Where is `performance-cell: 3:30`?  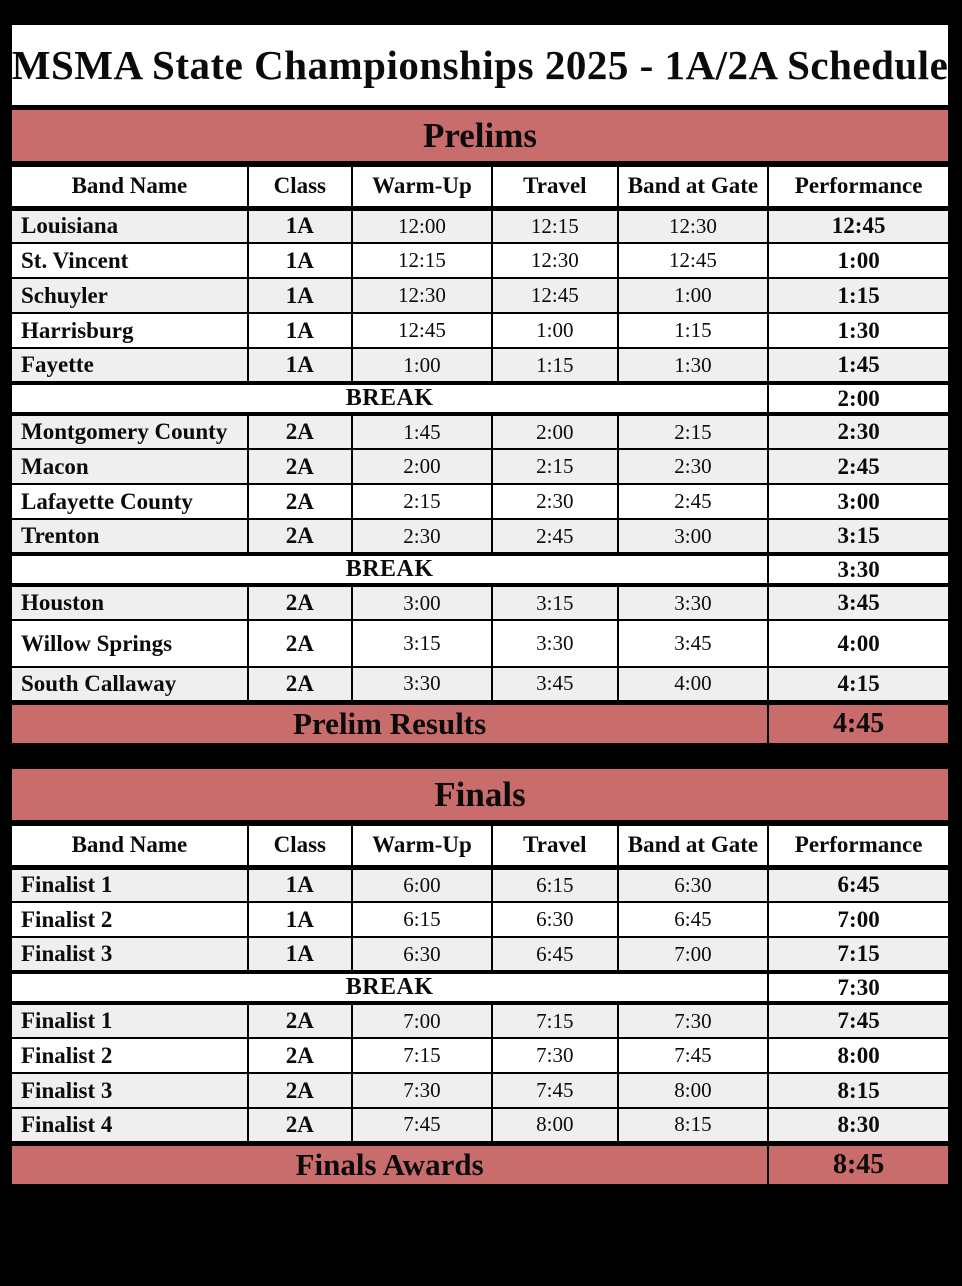
performance-cell: 3:30 is located at coordinates (857, 568).